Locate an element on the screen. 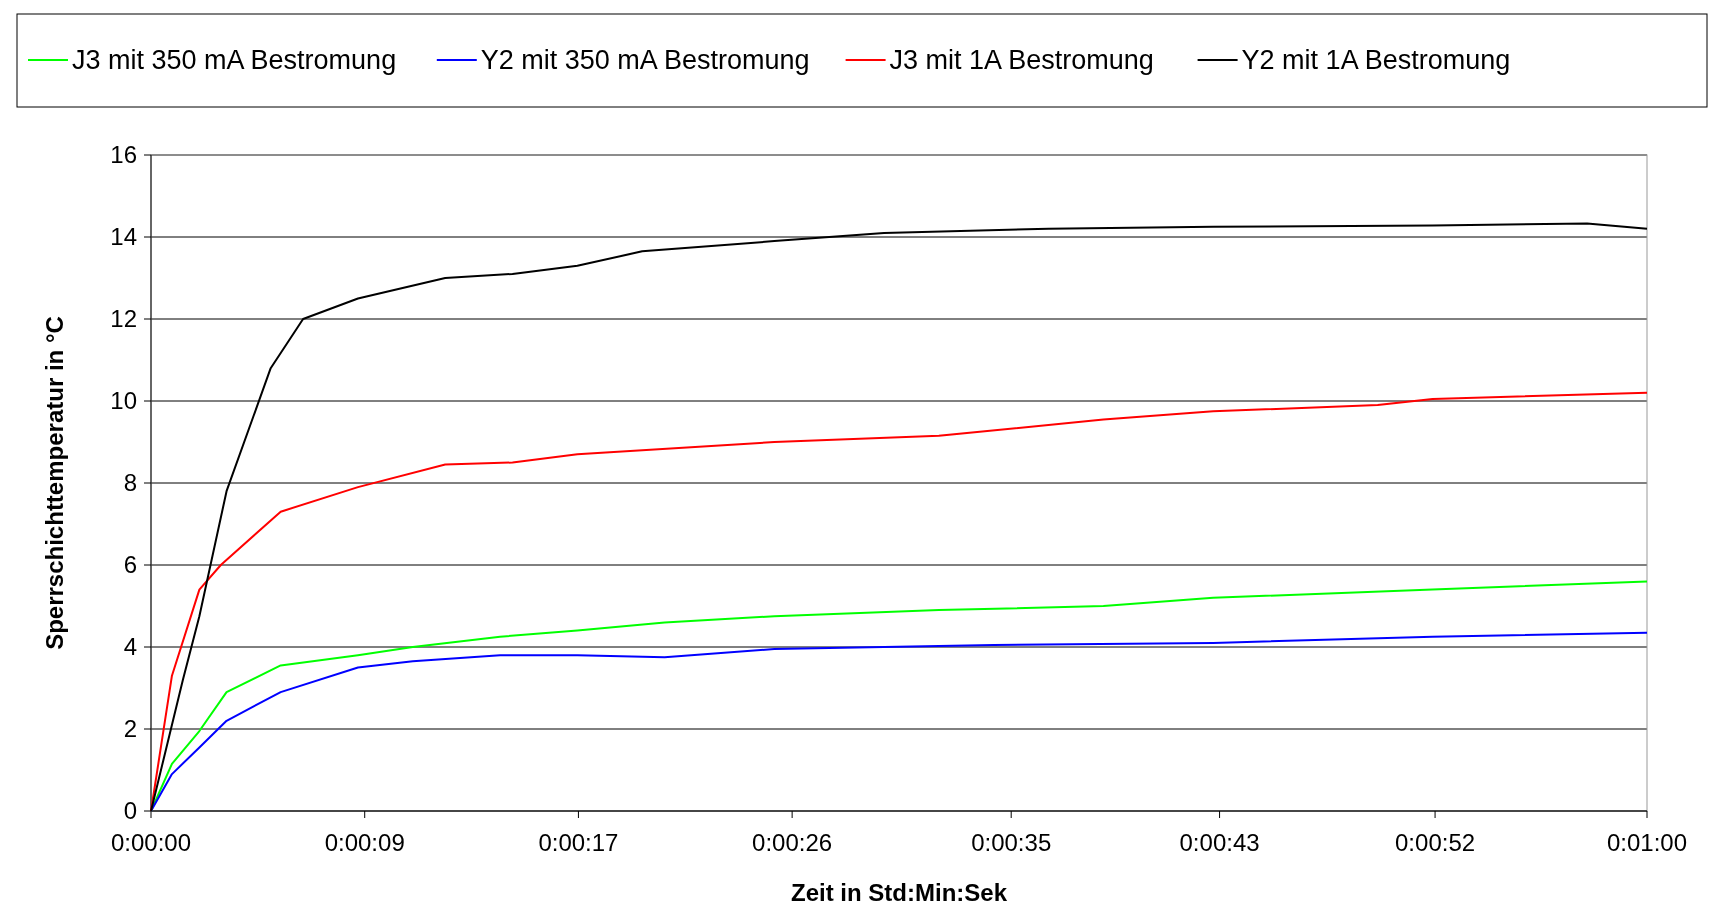 This screenshot has width=1719, height=919. x-tick-label: 0:00:17 is located at coordinates (578, 842).